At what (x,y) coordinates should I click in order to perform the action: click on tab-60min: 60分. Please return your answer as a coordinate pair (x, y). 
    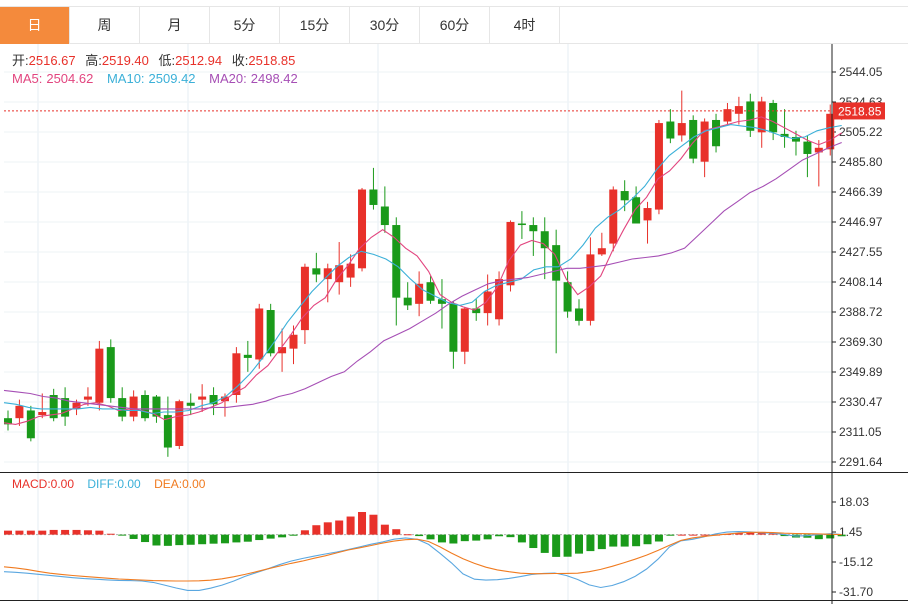
    Looking at the image, I should click on (455, 25).